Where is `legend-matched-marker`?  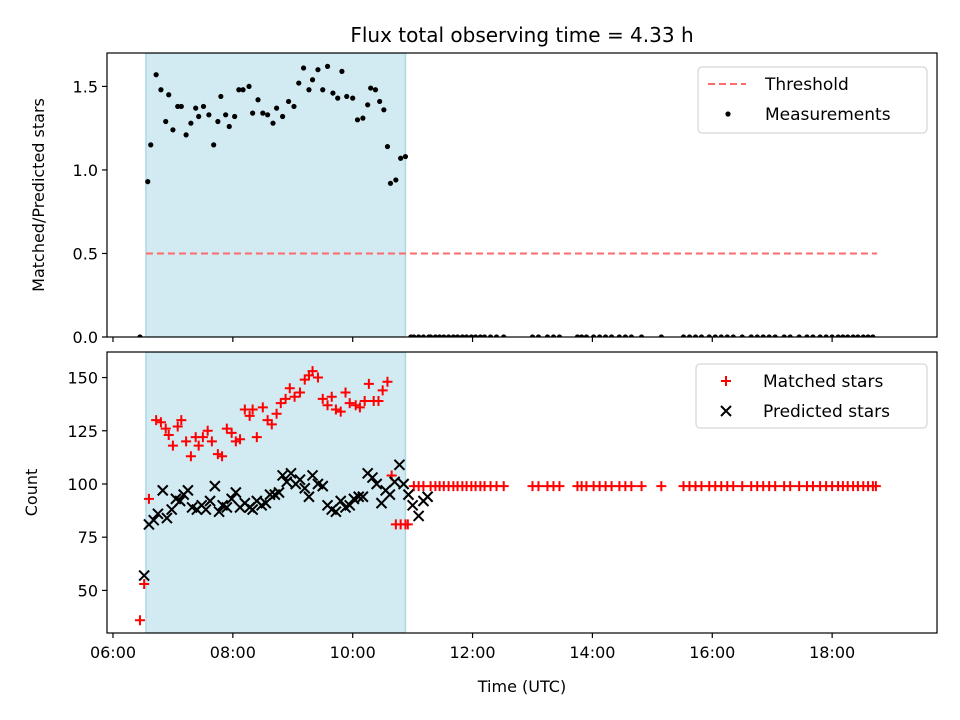
legend-matched-marker is located at coordinates (726, 381).